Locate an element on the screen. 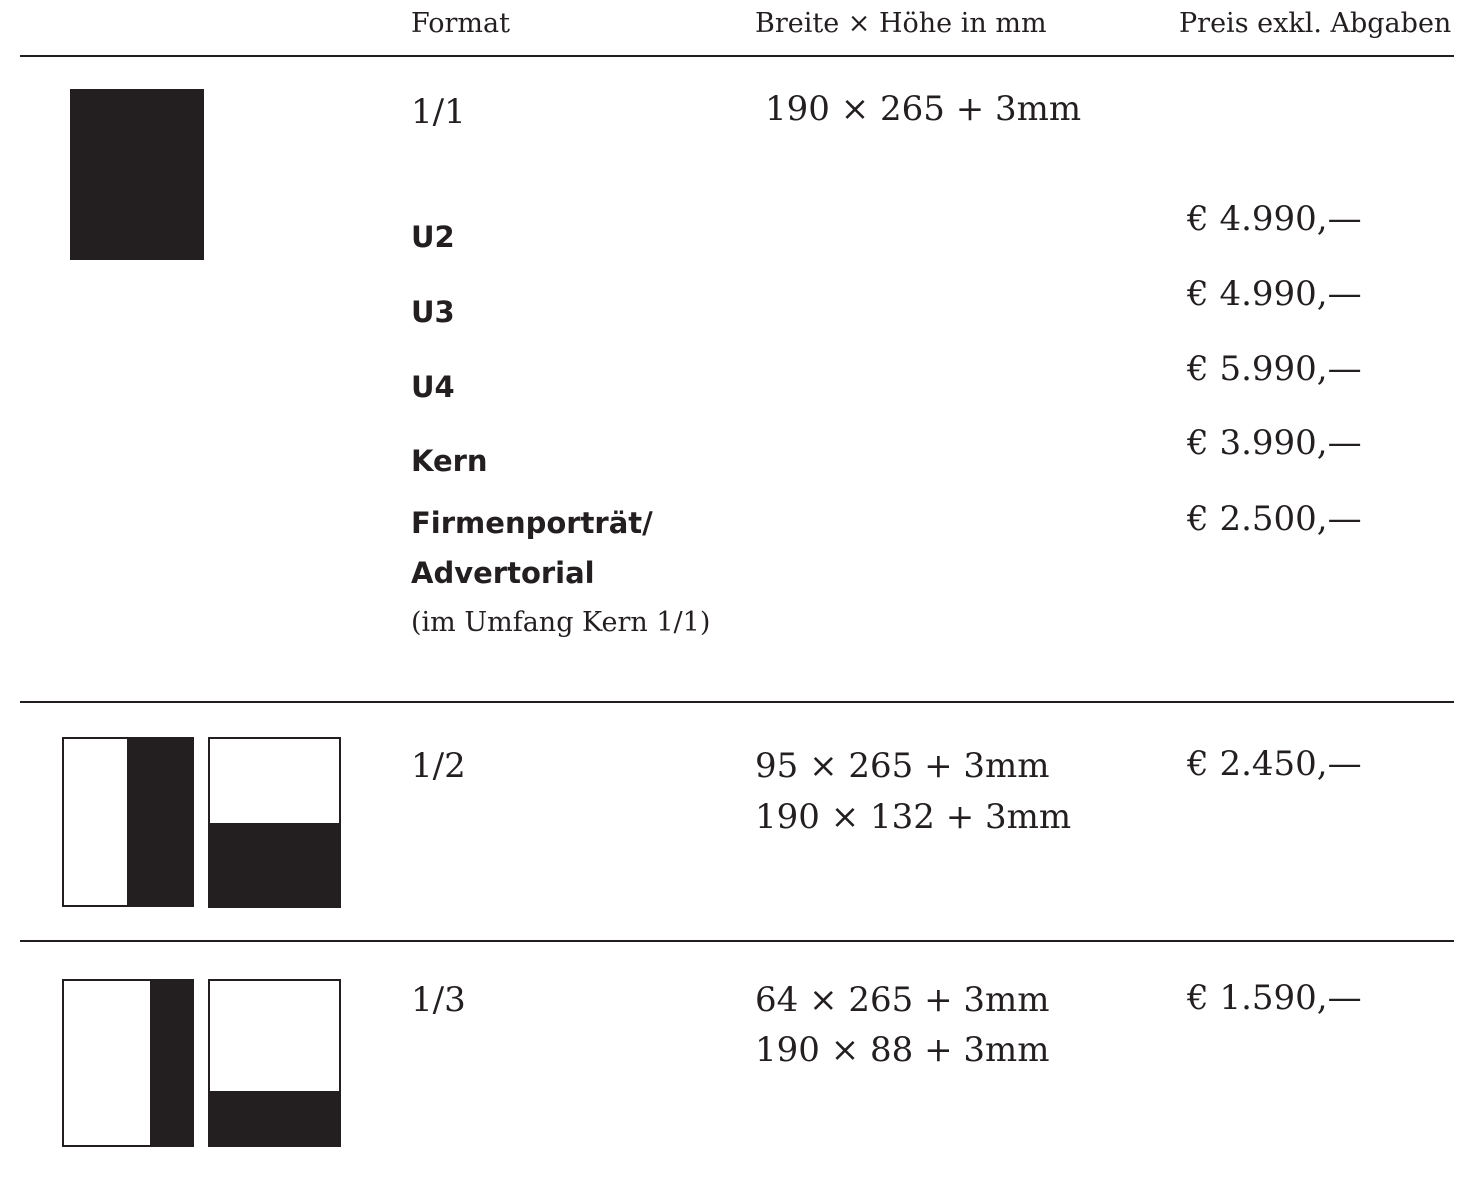 This screenshot has width=1465, height=1177. option-price-u4: € 5.990,— is located at coordinates (1274, 369).